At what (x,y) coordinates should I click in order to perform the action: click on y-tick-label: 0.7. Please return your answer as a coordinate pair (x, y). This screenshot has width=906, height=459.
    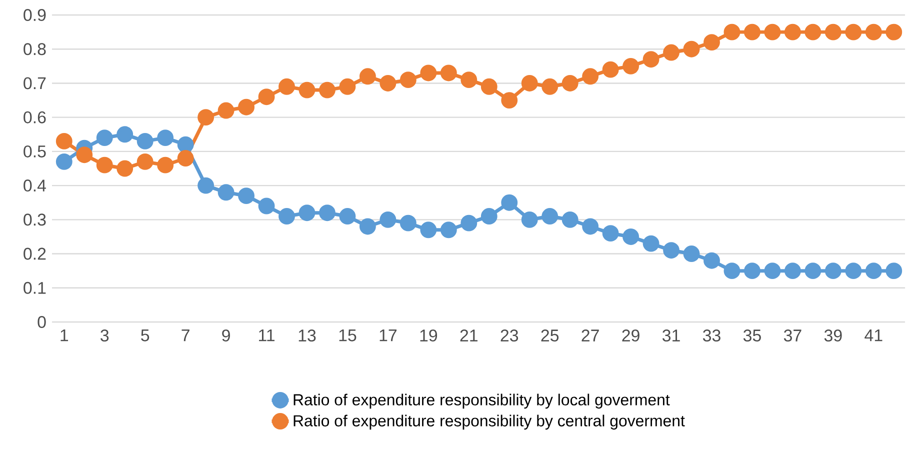
    Looking at the image, I should click on (35, 83).